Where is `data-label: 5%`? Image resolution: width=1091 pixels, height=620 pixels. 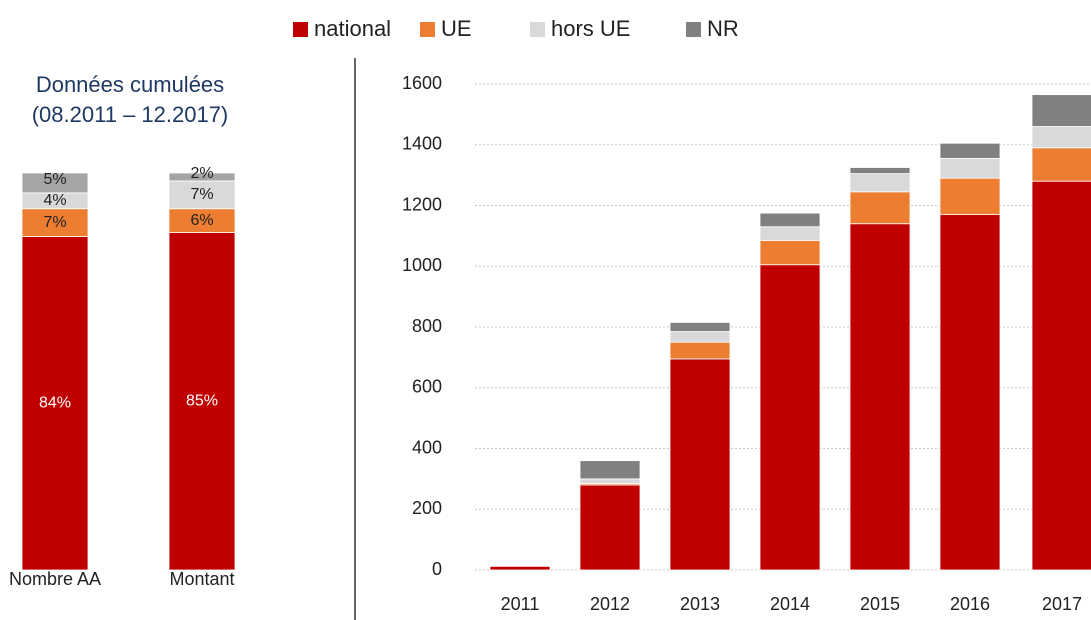
data-label: 5% is located at coordinates (54, 179).